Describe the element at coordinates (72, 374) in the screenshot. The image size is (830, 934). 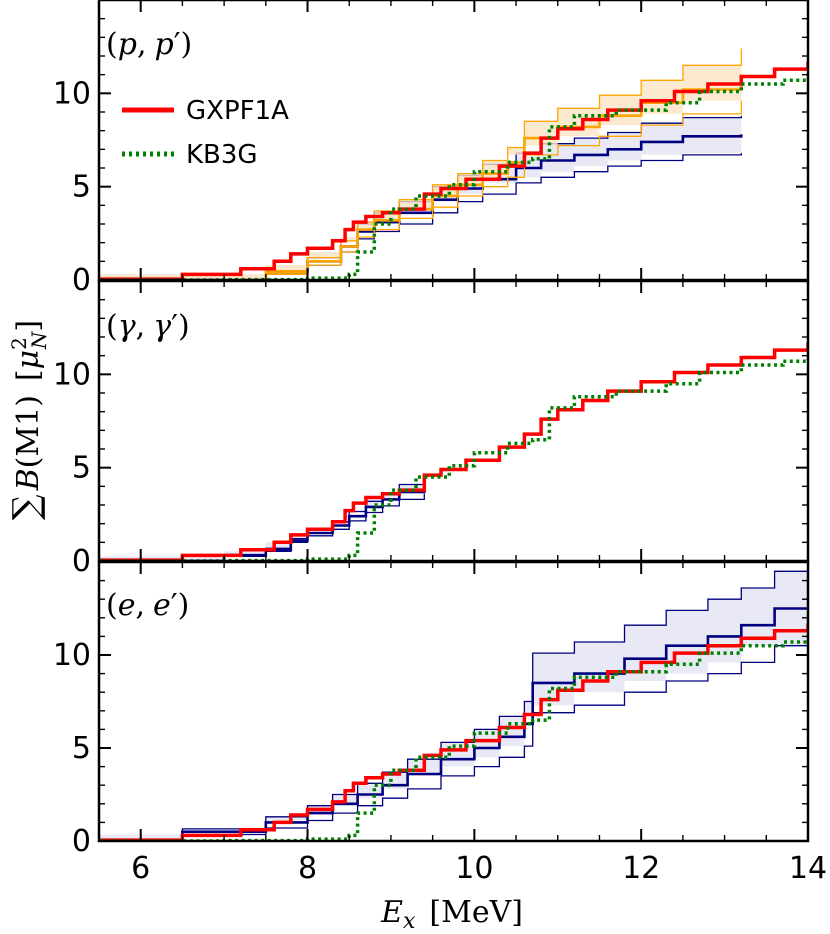
I see `panel-1-ytick-label-10: 10` at that location.